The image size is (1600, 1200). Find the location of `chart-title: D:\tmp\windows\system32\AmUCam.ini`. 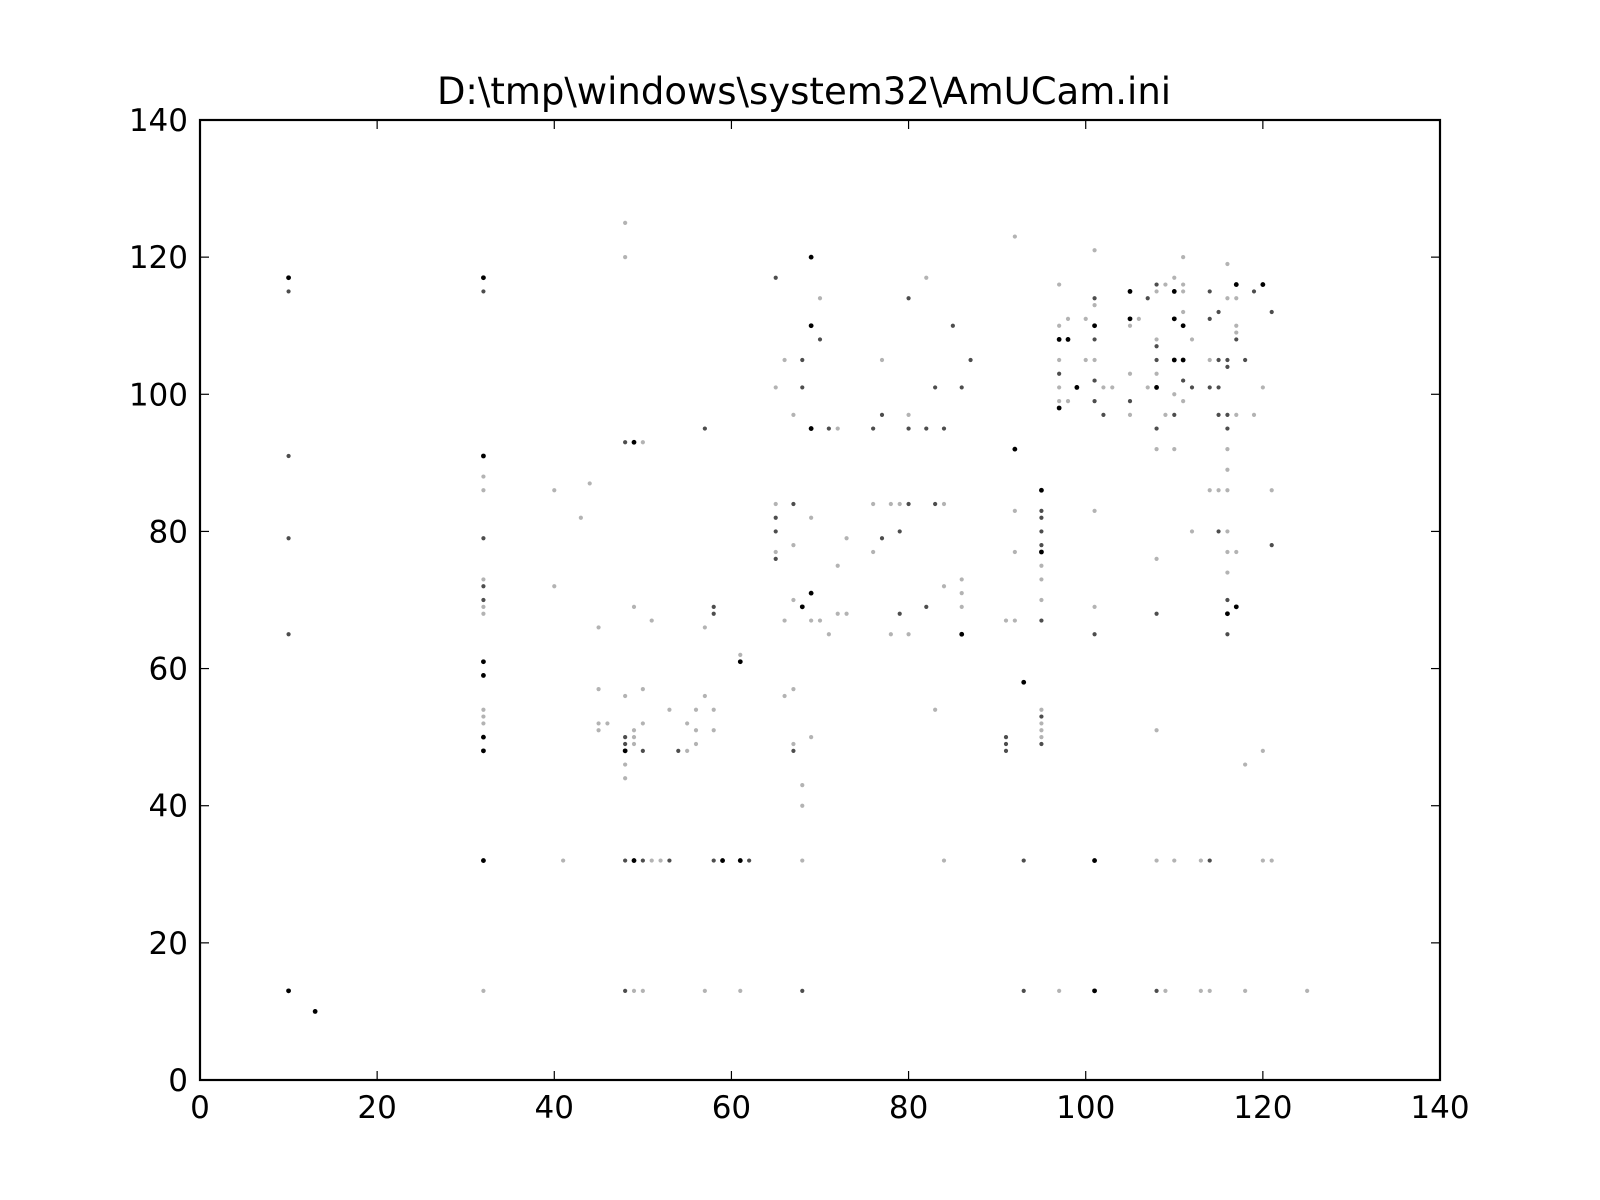

chart-title: D:\tmp\windows\system32\AmUCam.ini is located at coordinates (804, 91).